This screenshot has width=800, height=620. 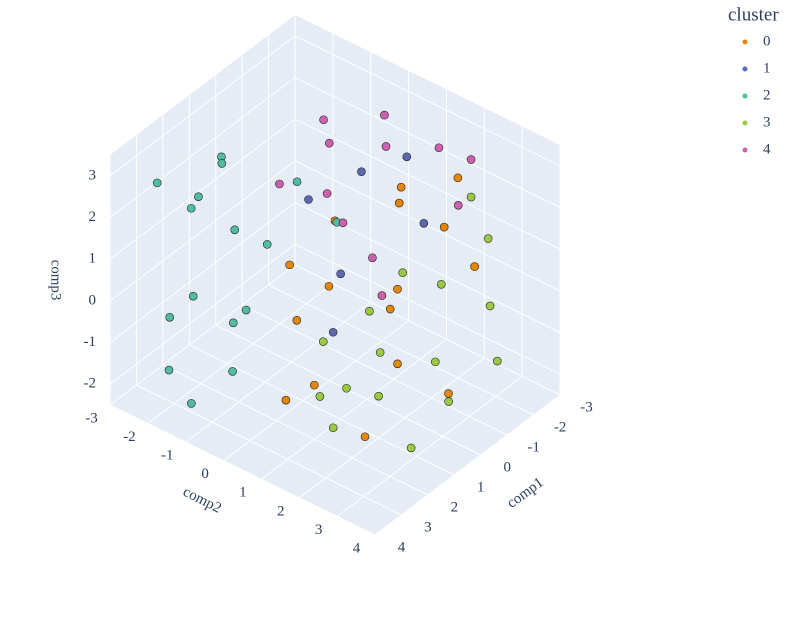 What do you see at coordinates (753, 14) in the screenshot?
I see `legend-title: cluster` at bounding box center [753, 14].